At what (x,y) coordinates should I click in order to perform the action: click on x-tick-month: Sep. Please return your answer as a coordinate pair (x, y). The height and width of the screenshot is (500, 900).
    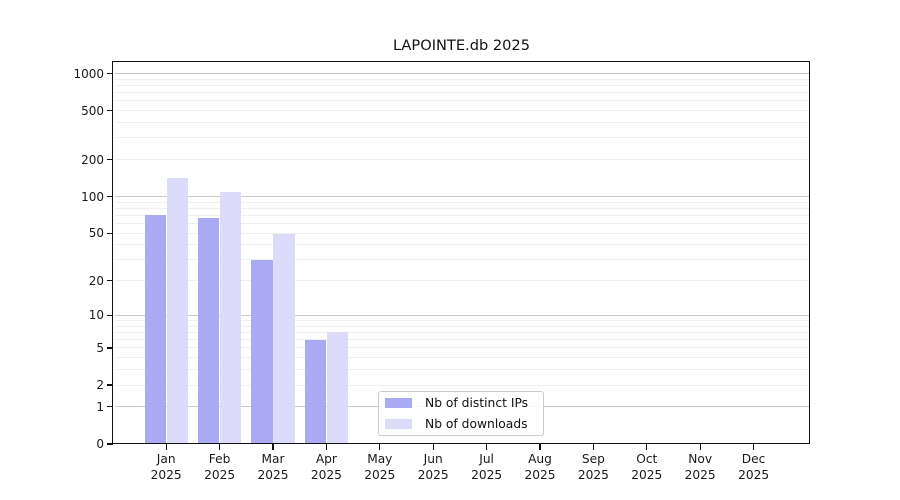
    Looking at the image, I should click on (593, 459).